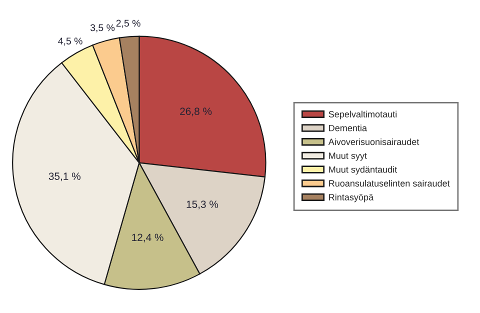 This screenshot has width=480, height=313. I want to click on legend-label: Aivoverisuonisairaudet, so click(374, 142).